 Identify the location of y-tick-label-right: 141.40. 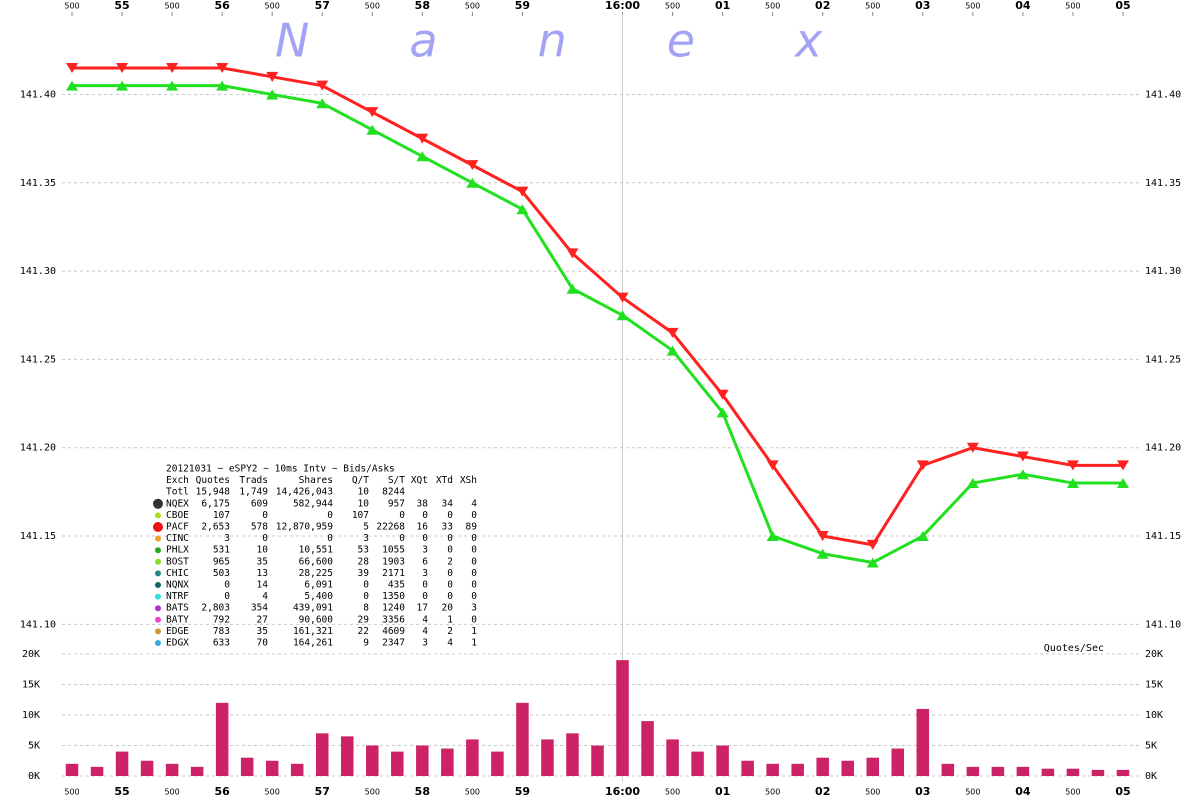
(1163, 94).